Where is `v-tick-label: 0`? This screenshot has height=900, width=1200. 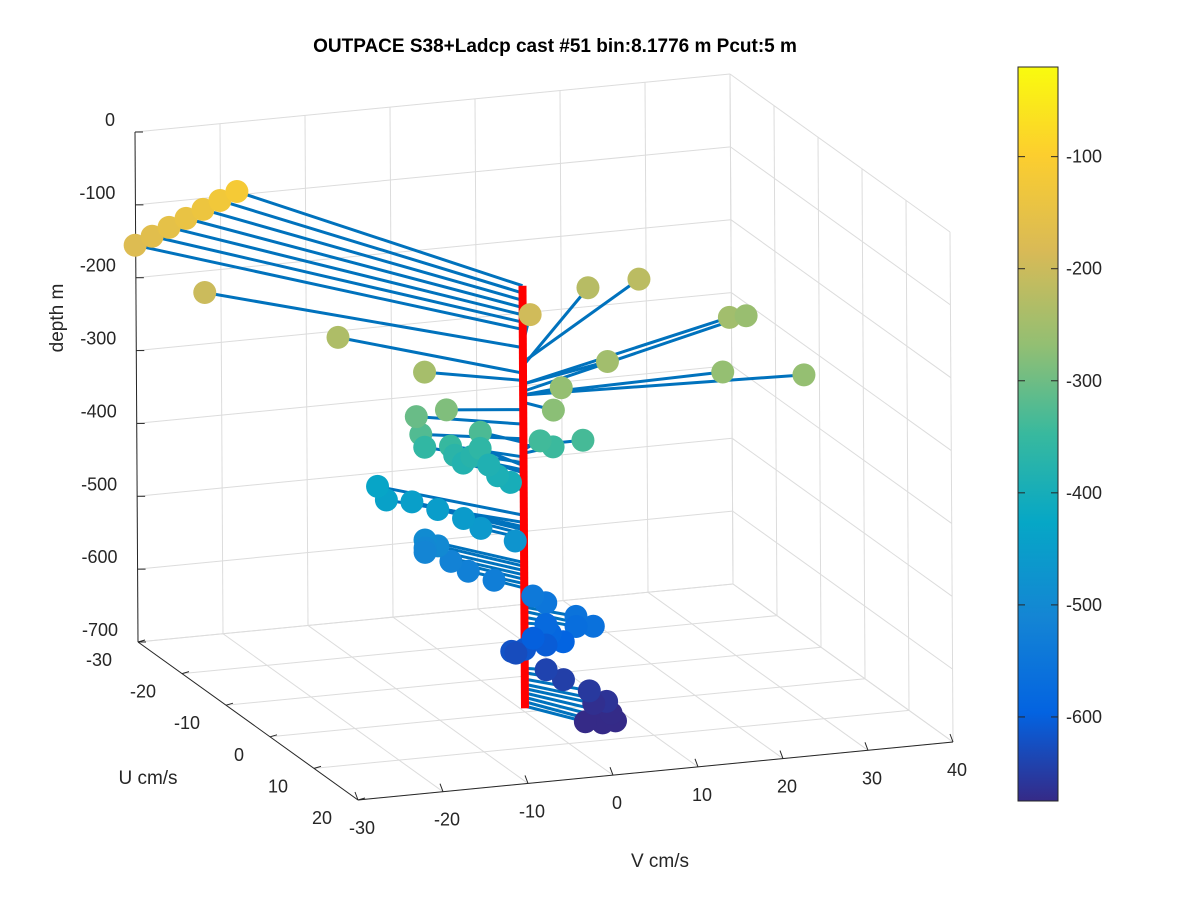
v-tick-label: 0 is located at coordinates (617, 803).